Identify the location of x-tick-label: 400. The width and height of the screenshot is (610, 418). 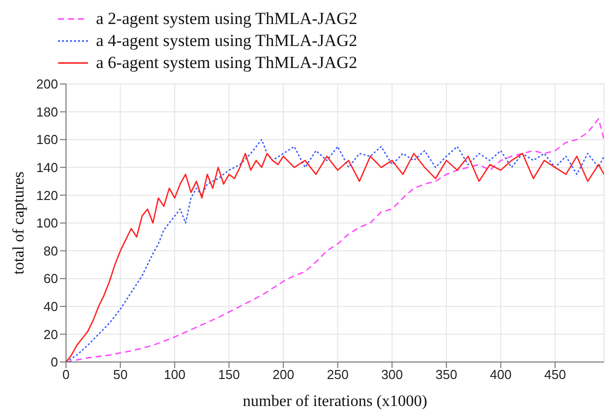
(501, 374).